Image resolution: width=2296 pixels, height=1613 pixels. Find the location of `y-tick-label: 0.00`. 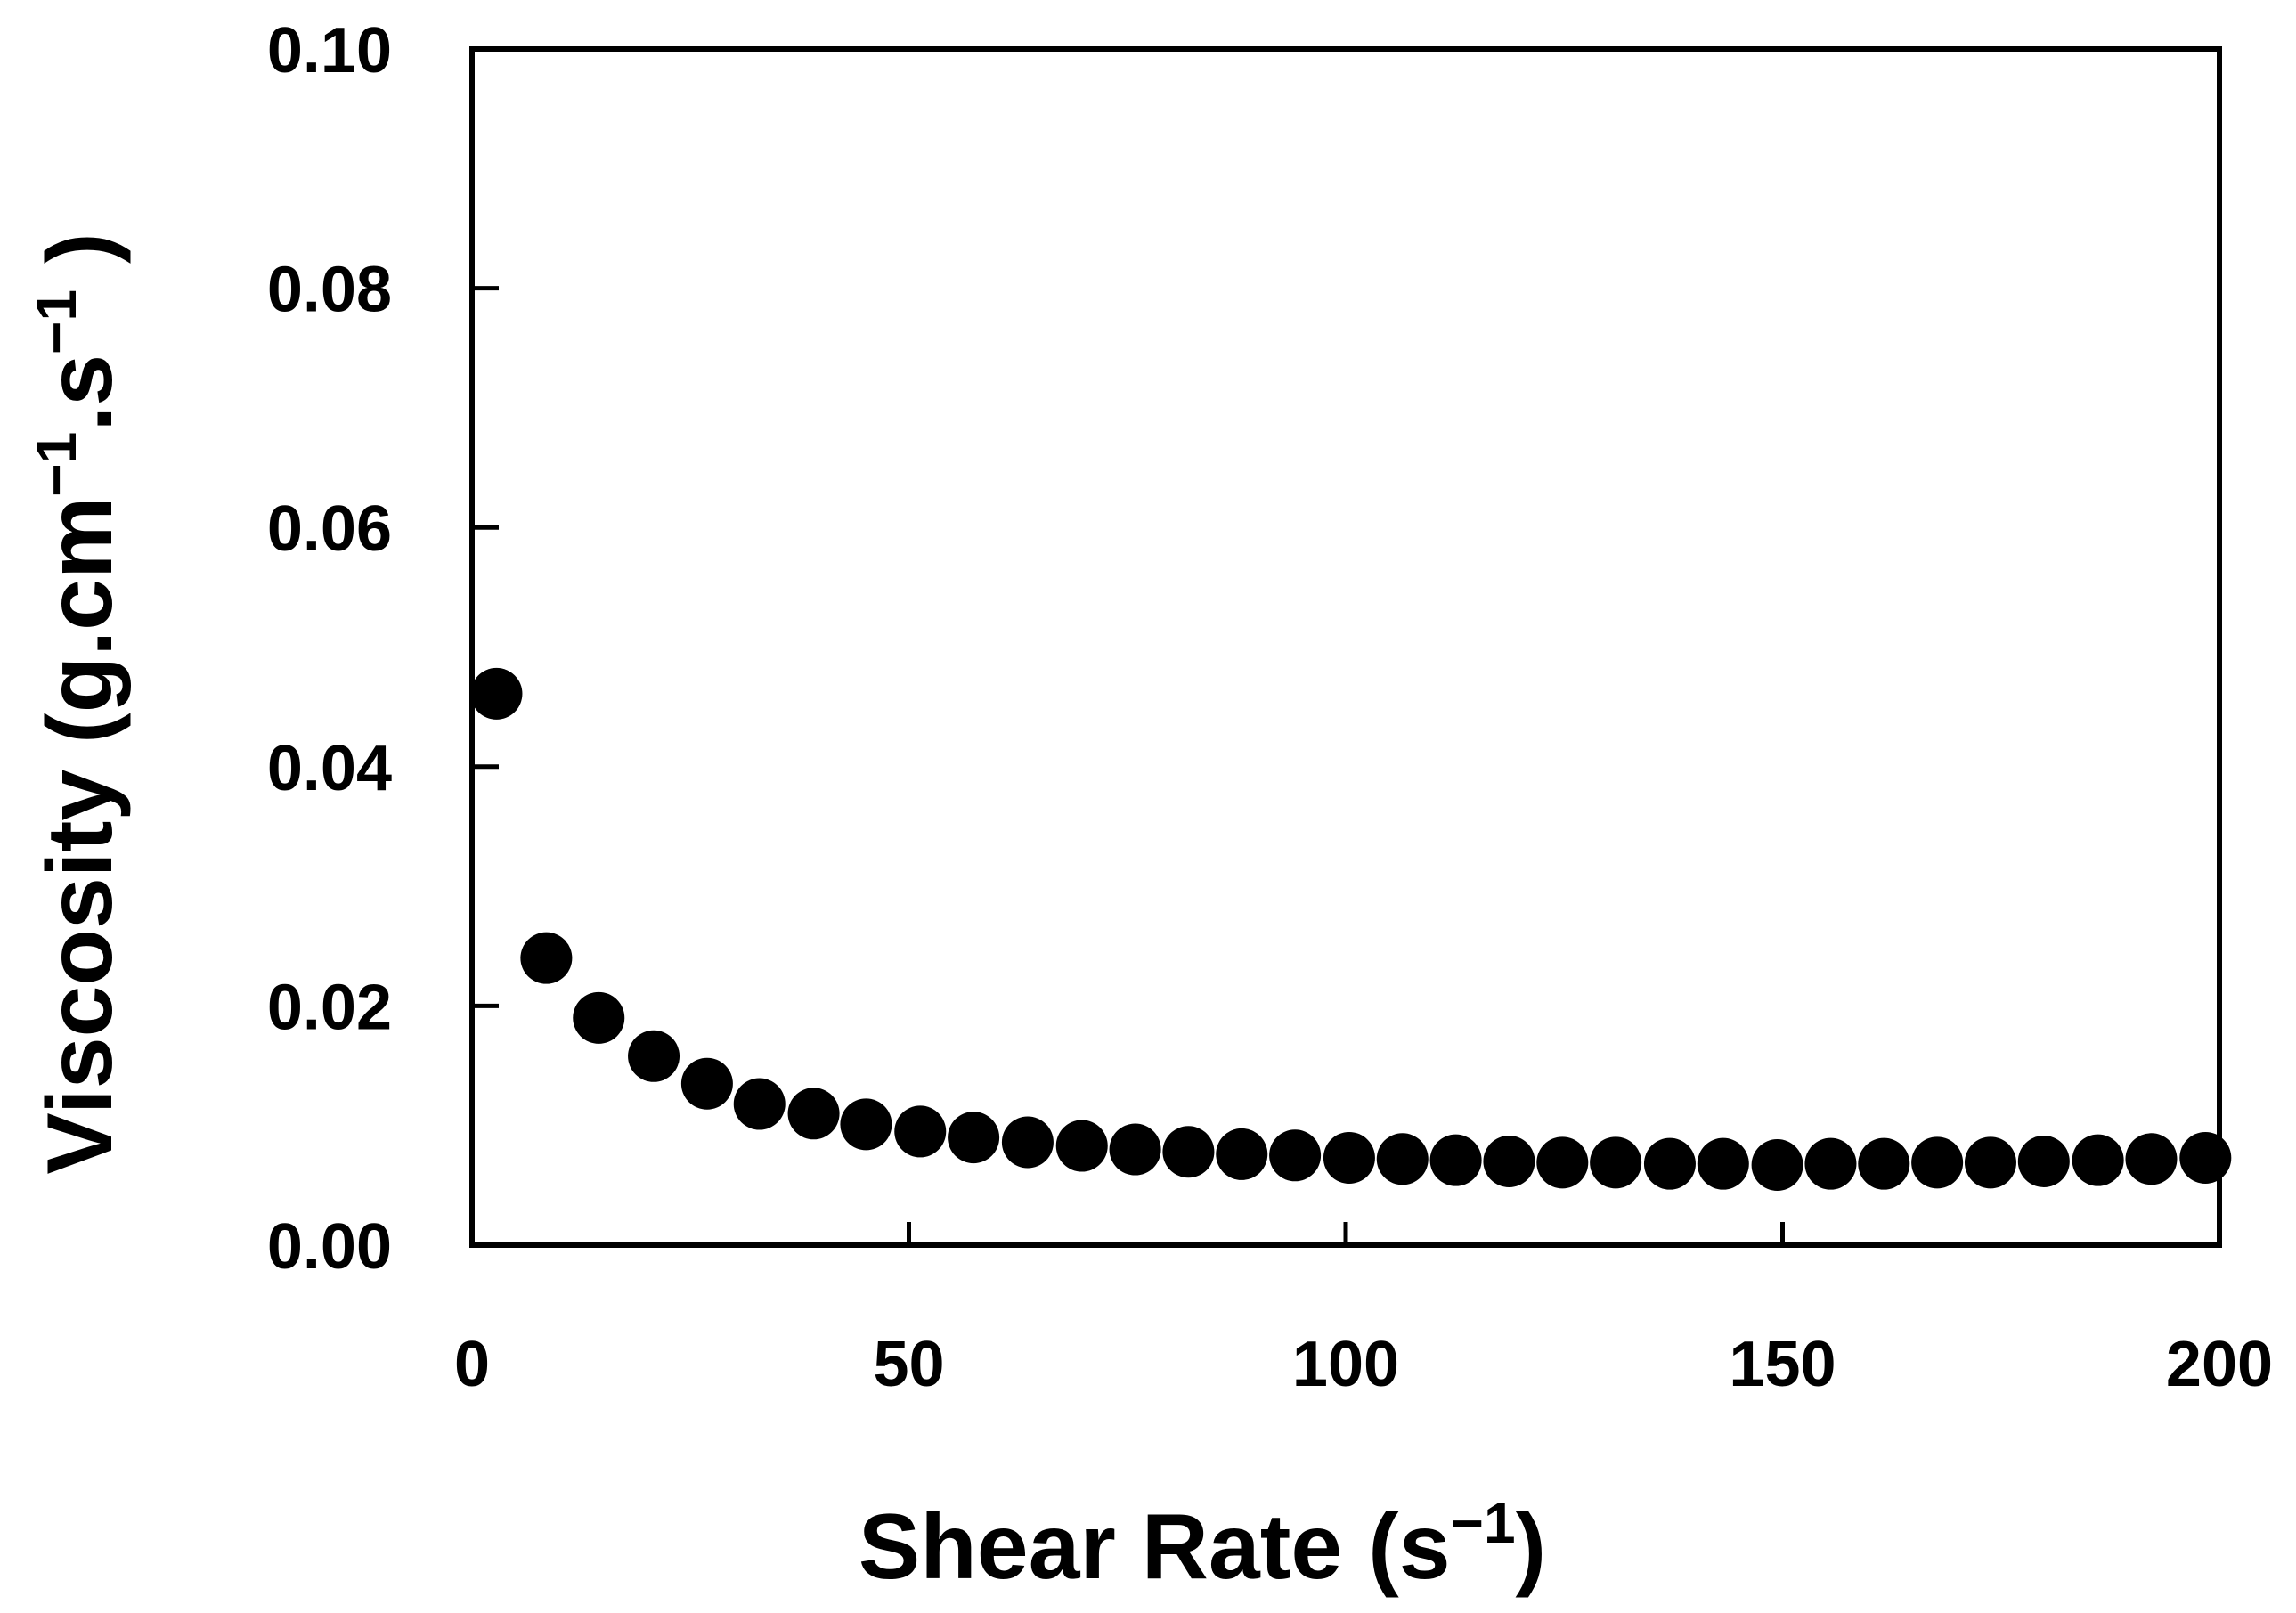

y-tick-label: 0.00 is located at coordinates (329, 1247).